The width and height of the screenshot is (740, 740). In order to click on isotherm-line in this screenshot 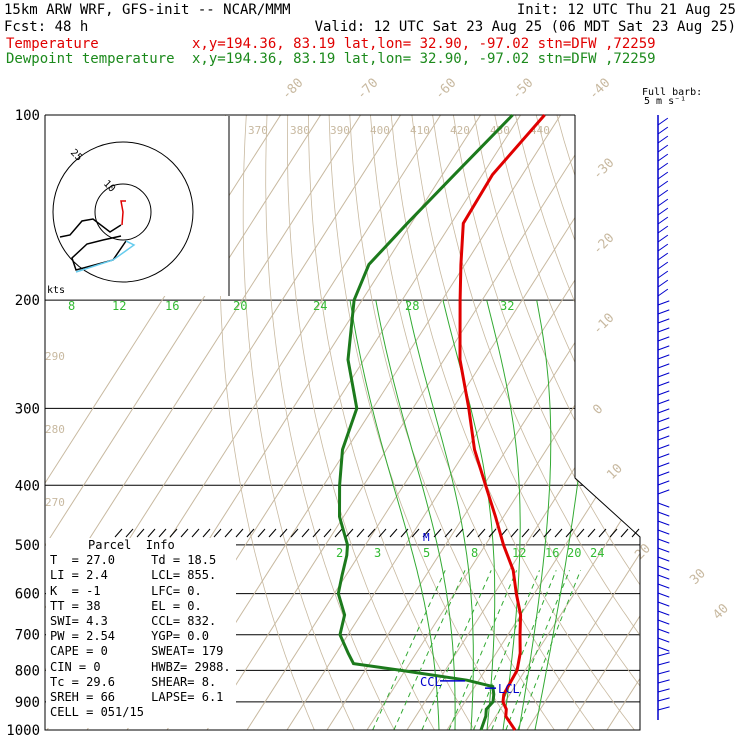, I will do `click(583, 422)`.